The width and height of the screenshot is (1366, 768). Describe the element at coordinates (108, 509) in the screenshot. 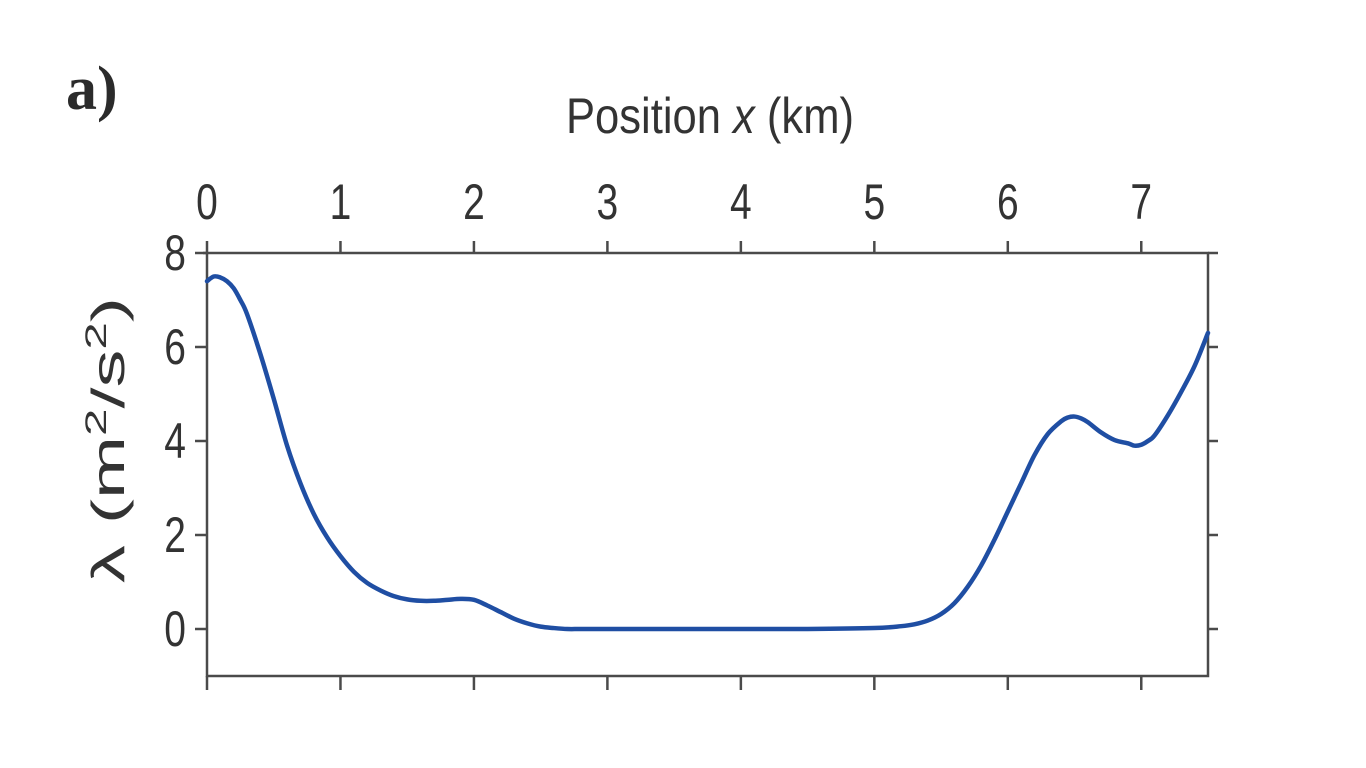

I see `y-axis-title-pre: λ (m` at that location.